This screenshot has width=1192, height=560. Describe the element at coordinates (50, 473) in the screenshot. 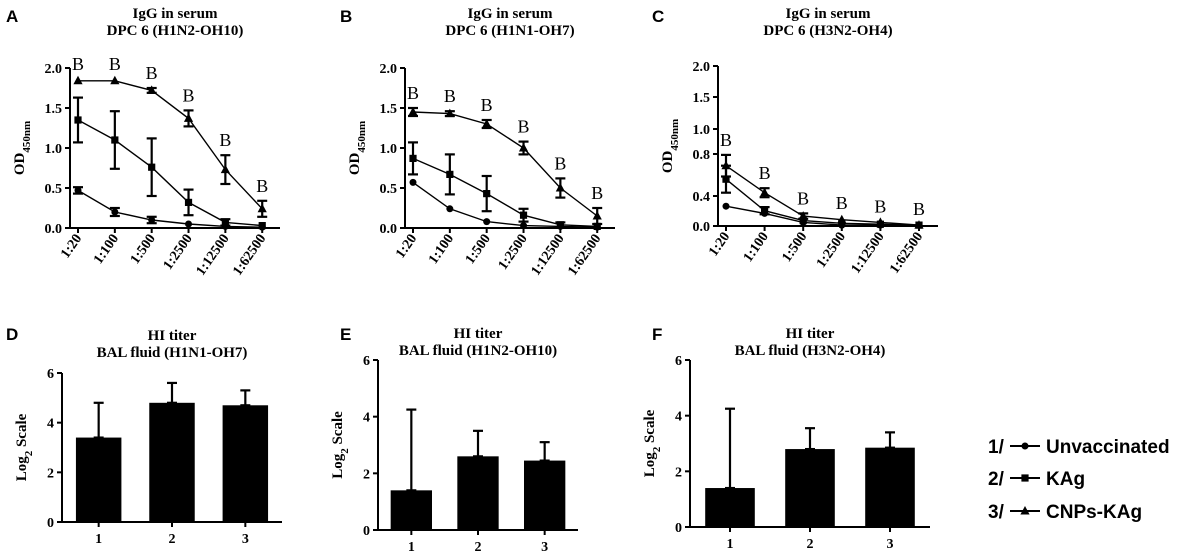

I see `y-tick-label: 2` at that location.